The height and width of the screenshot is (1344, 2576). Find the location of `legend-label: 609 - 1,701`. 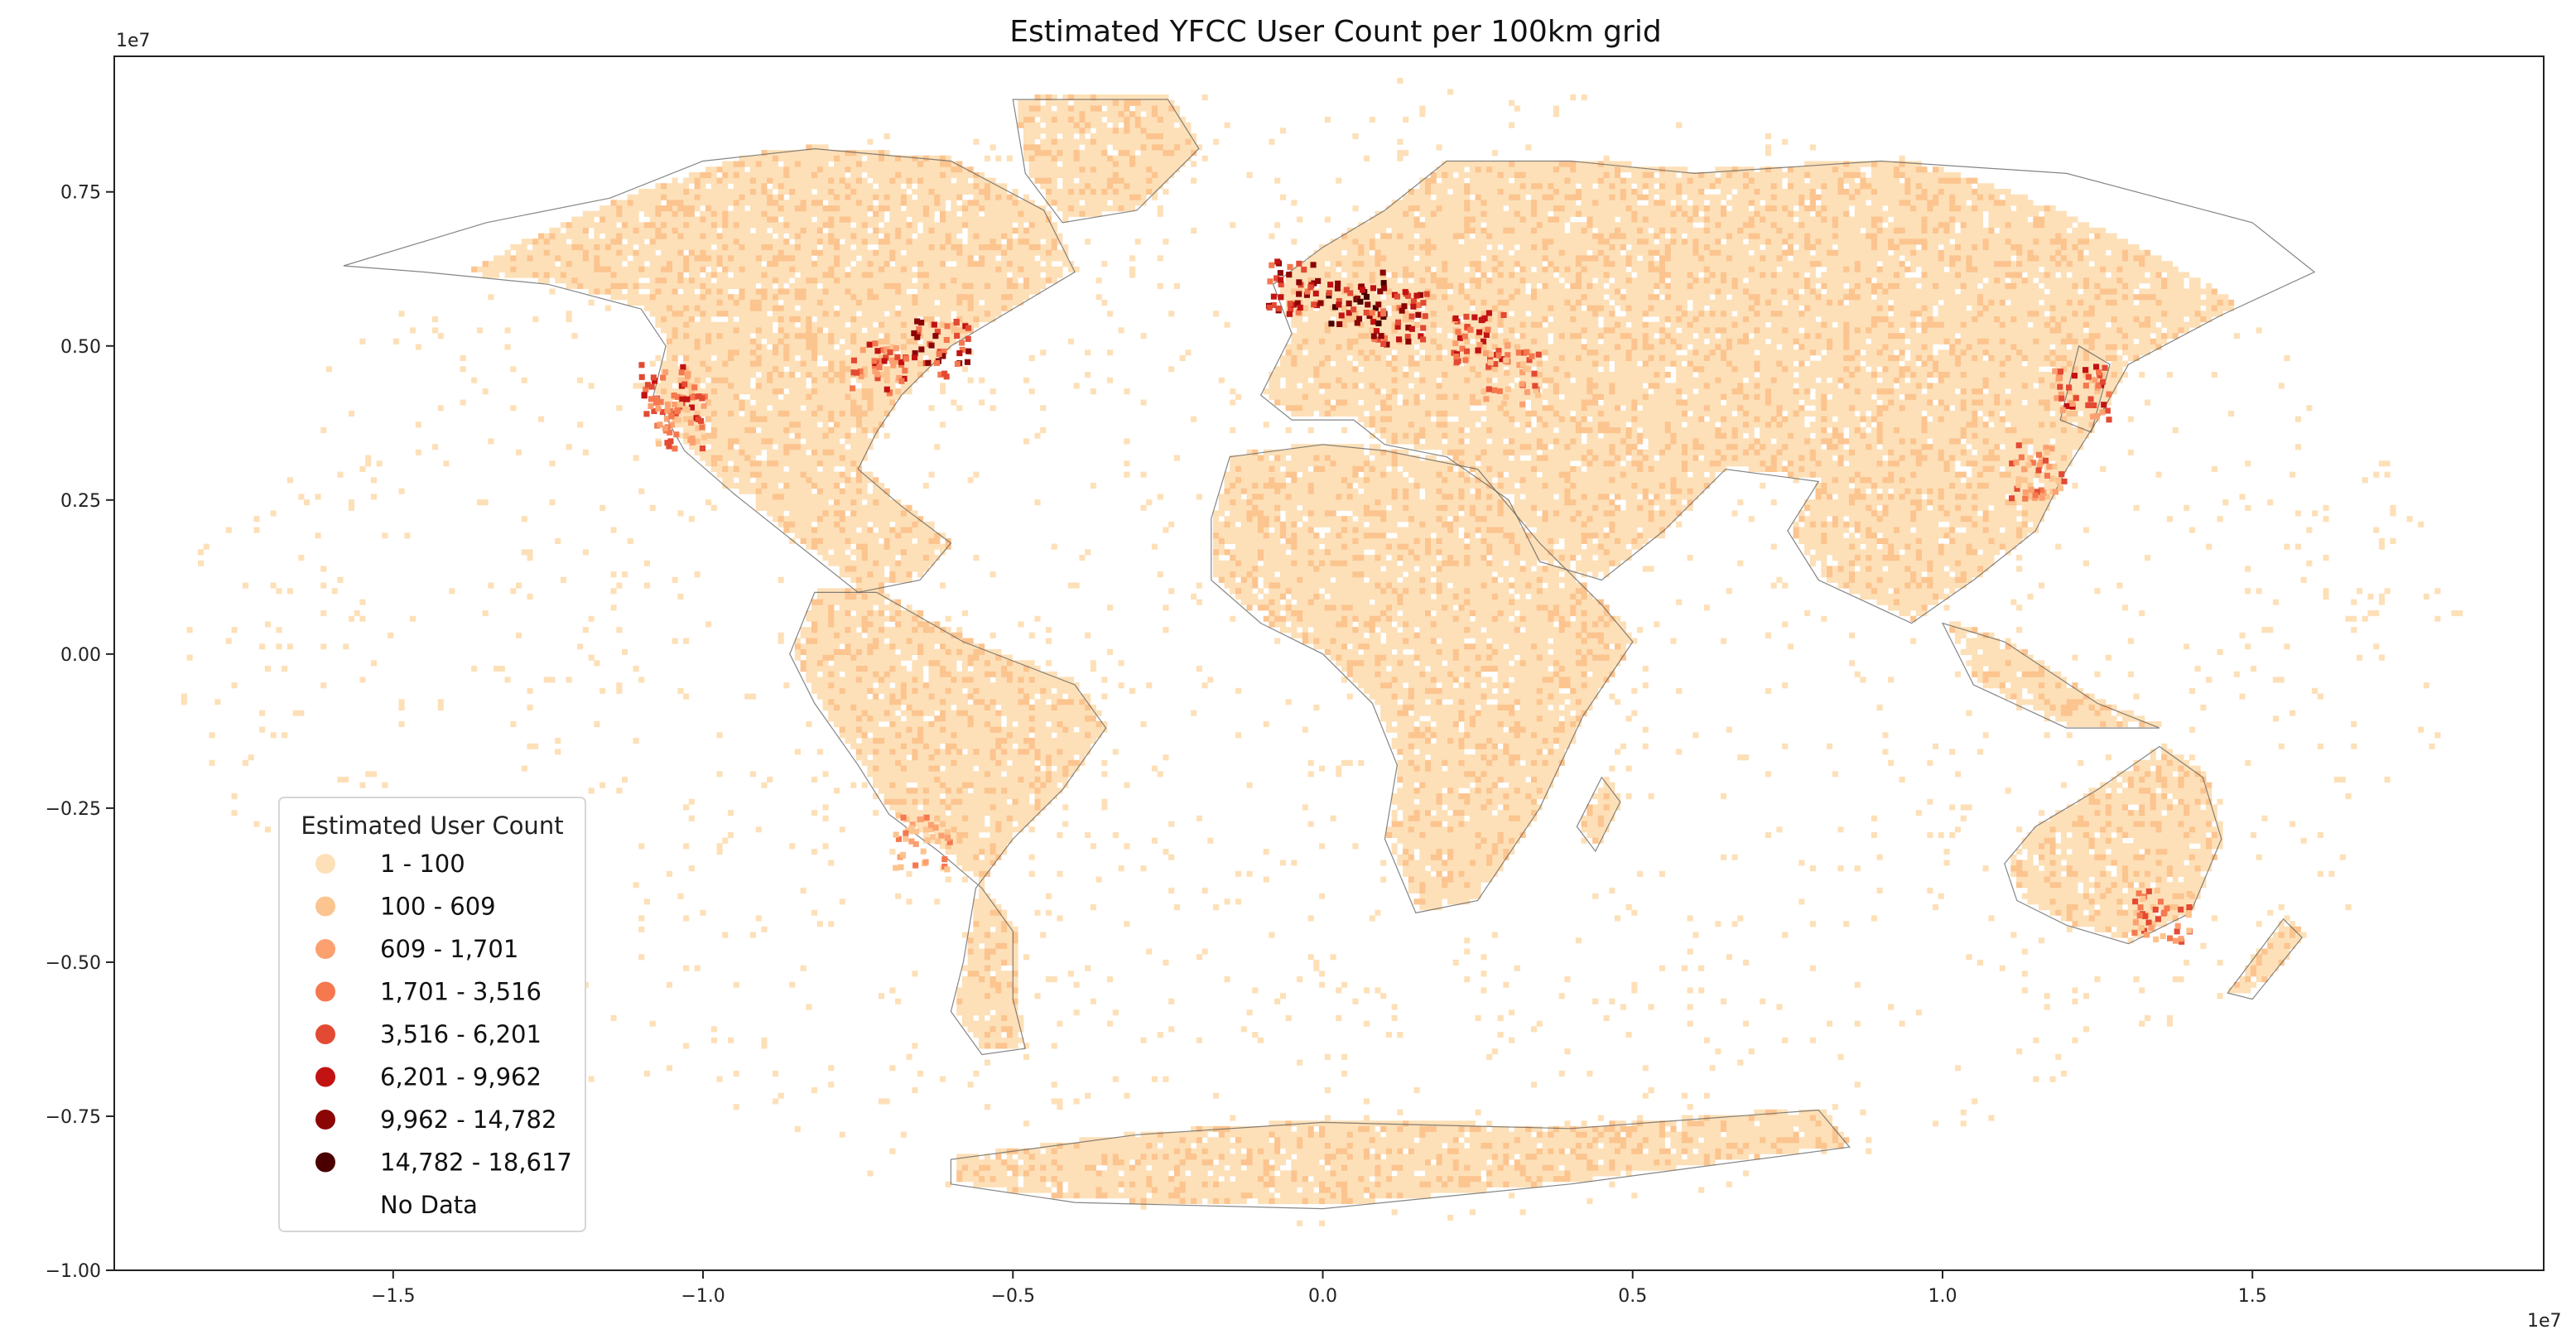

legend-label: 609 - 1,701 is located at coordinates (449, 949).